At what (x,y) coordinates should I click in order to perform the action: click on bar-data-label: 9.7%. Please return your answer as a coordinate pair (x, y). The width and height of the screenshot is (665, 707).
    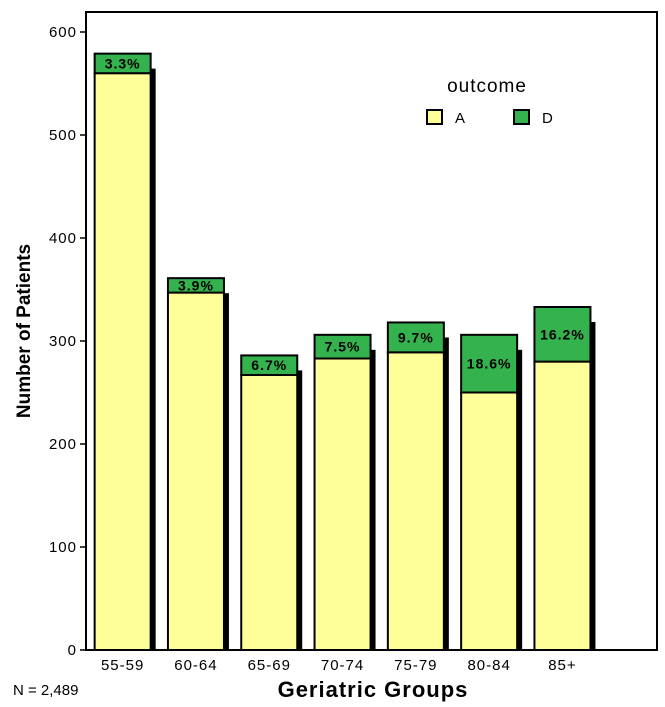
    Looking at the image, I should click on (416, 337).